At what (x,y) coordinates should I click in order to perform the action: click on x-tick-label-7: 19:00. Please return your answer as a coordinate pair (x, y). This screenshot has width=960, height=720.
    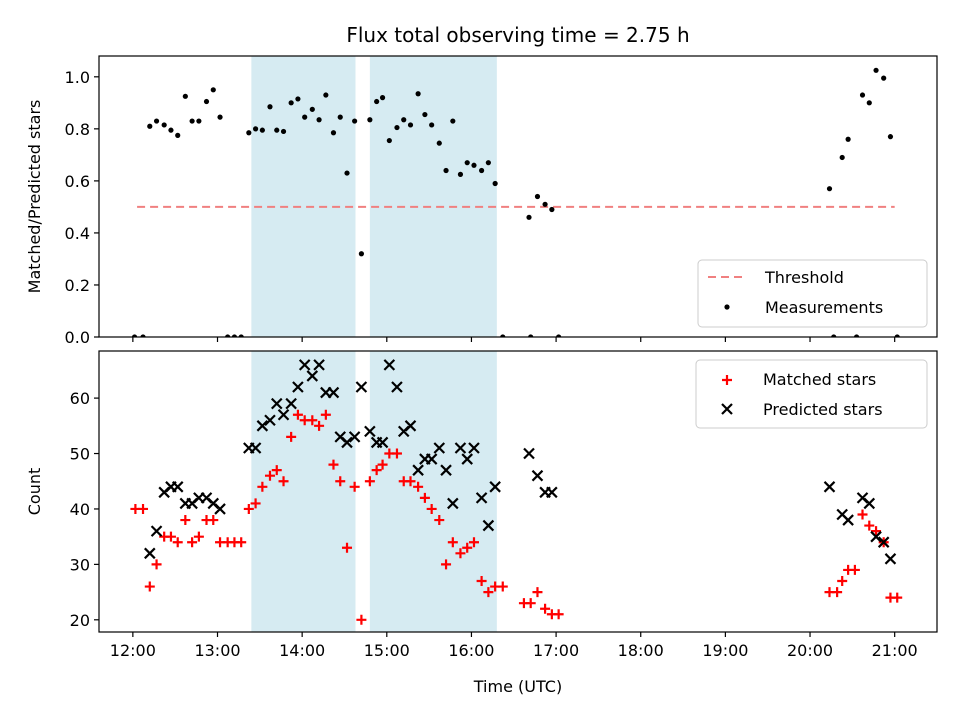
    Looking at the image, I should click on (725, 650).